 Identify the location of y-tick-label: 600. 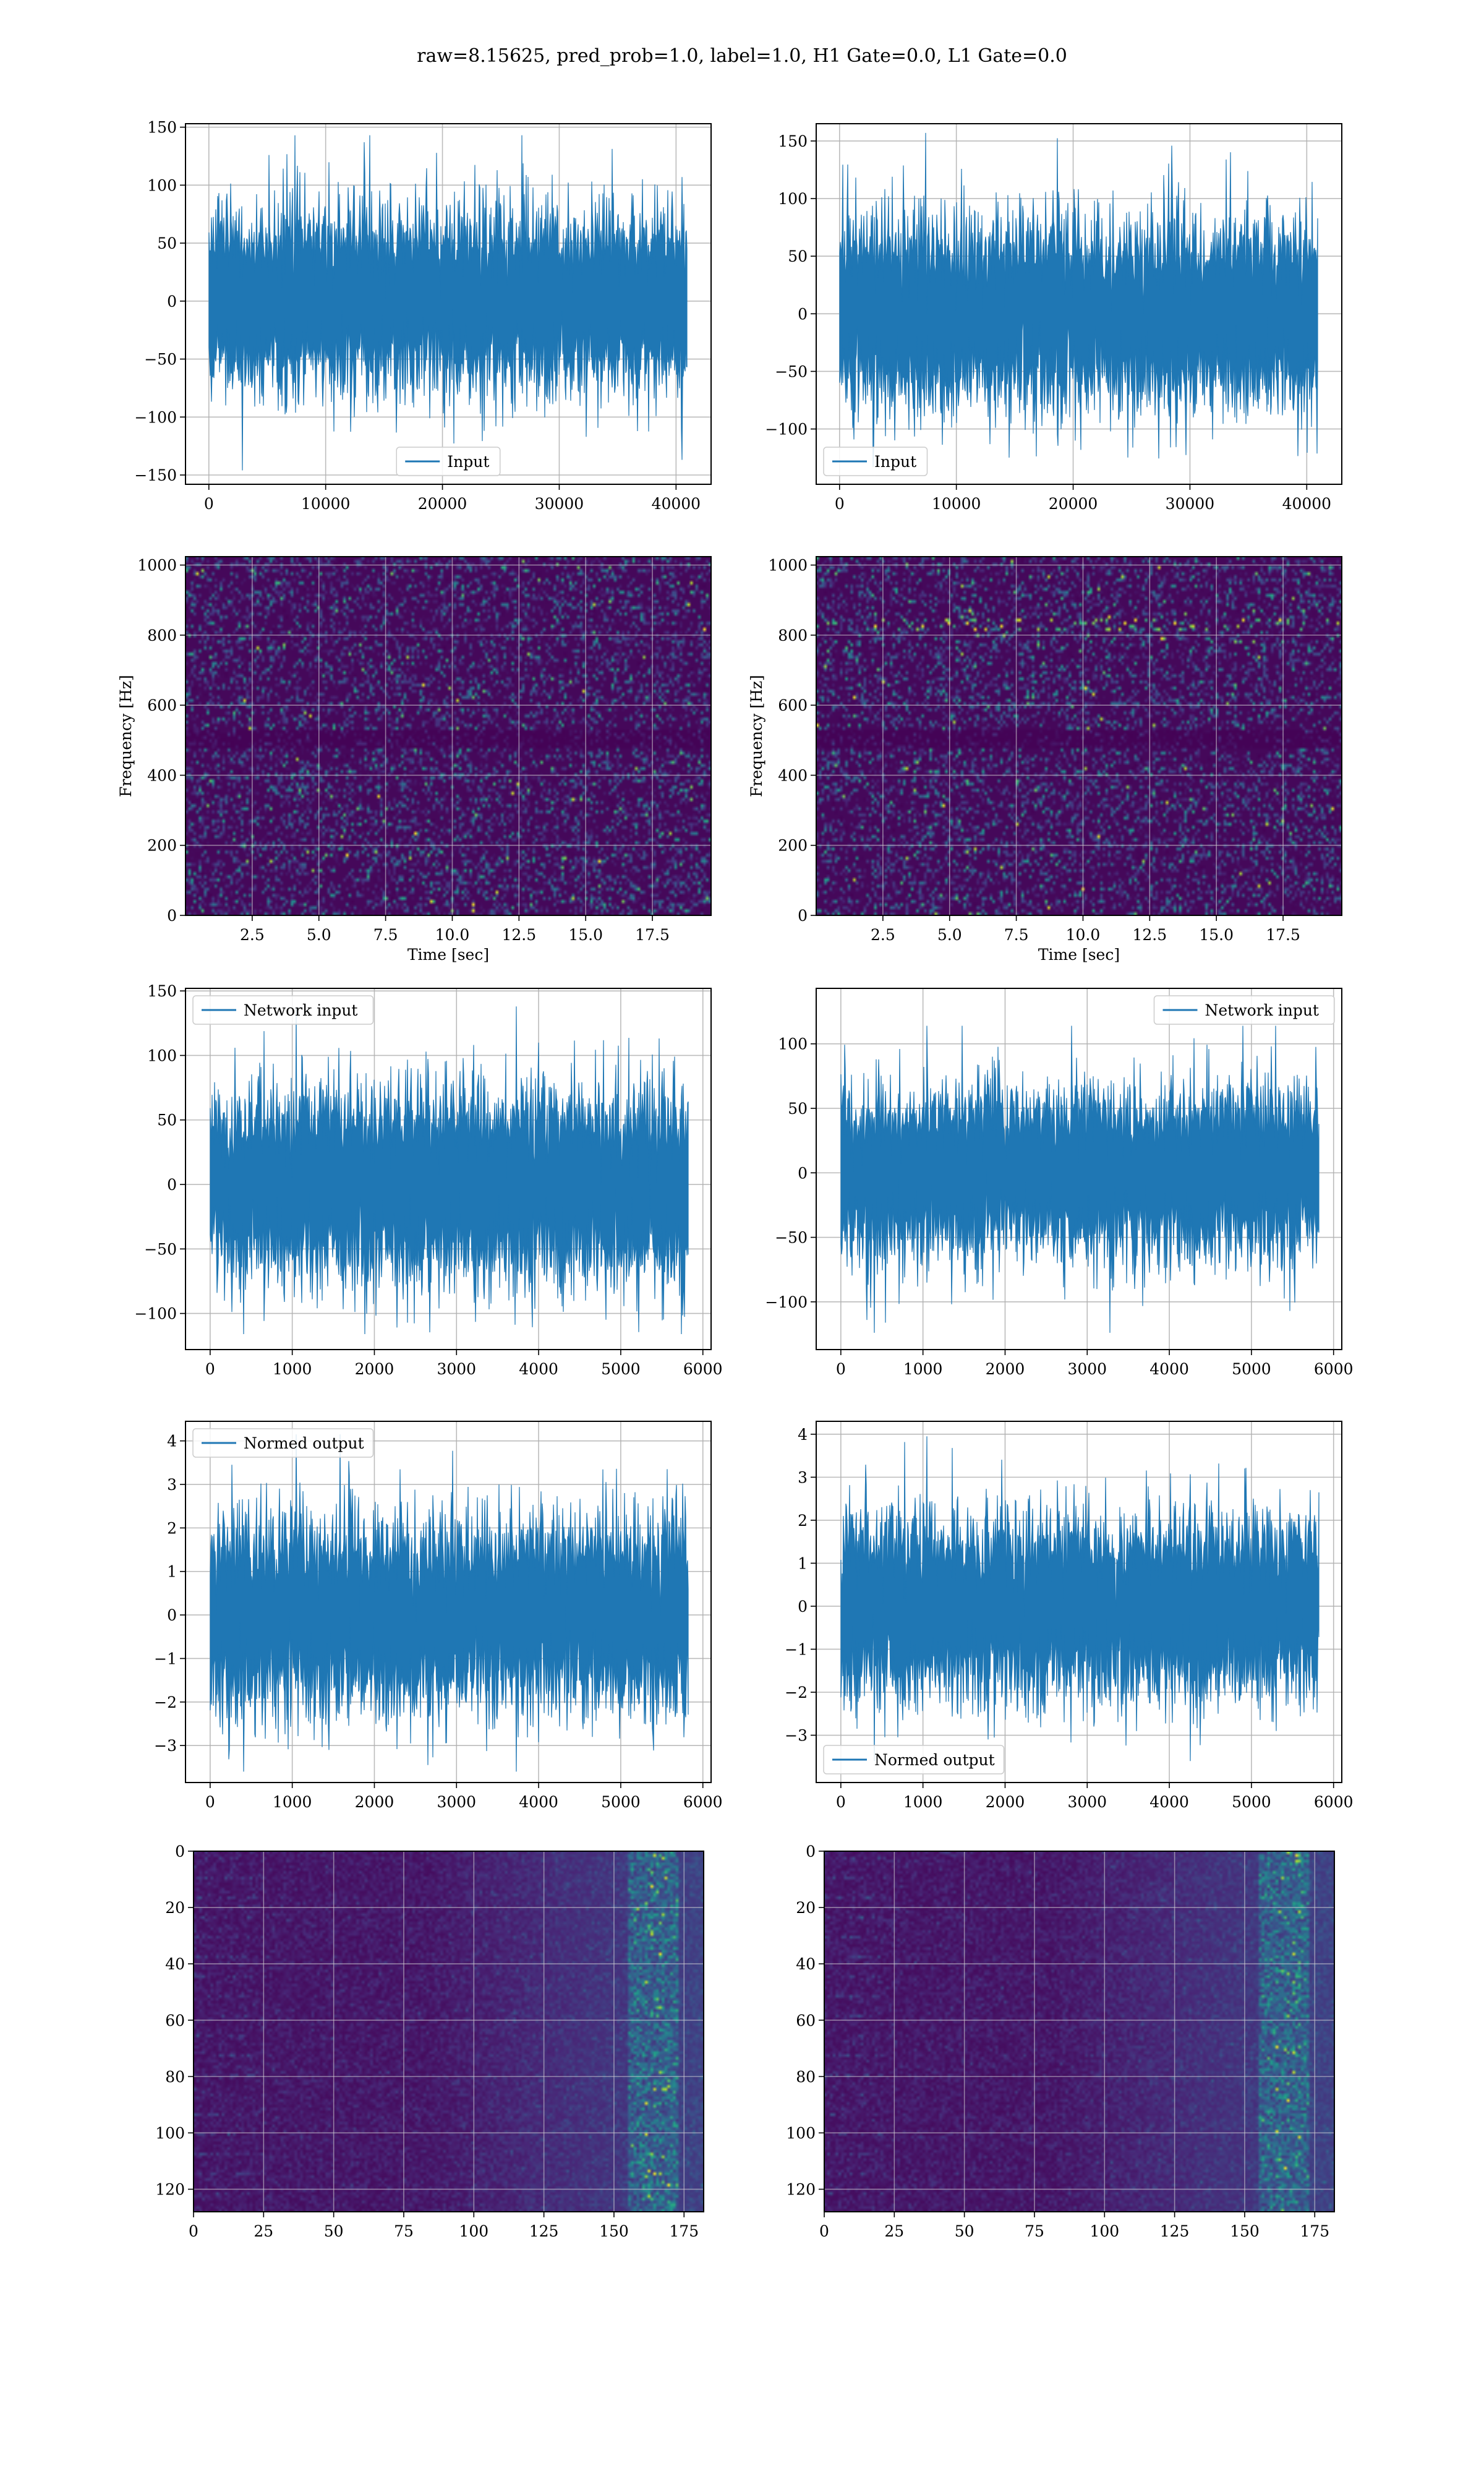
(162, 705).